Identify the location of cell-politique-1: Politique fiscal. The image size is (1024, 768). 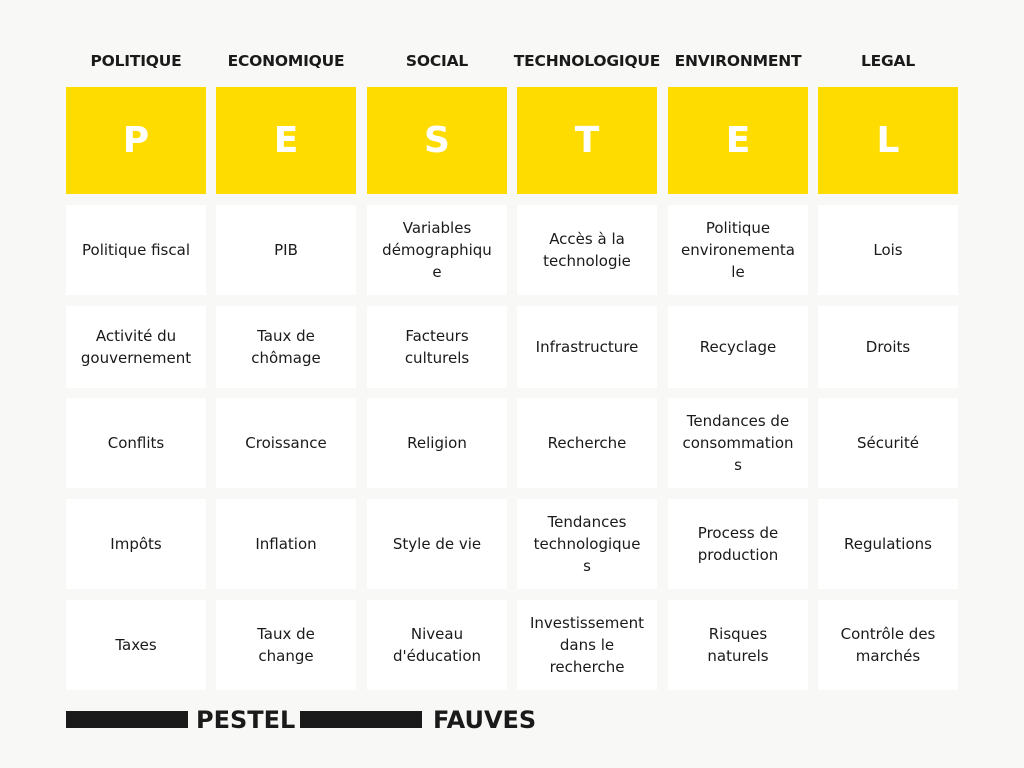
(136, 250).